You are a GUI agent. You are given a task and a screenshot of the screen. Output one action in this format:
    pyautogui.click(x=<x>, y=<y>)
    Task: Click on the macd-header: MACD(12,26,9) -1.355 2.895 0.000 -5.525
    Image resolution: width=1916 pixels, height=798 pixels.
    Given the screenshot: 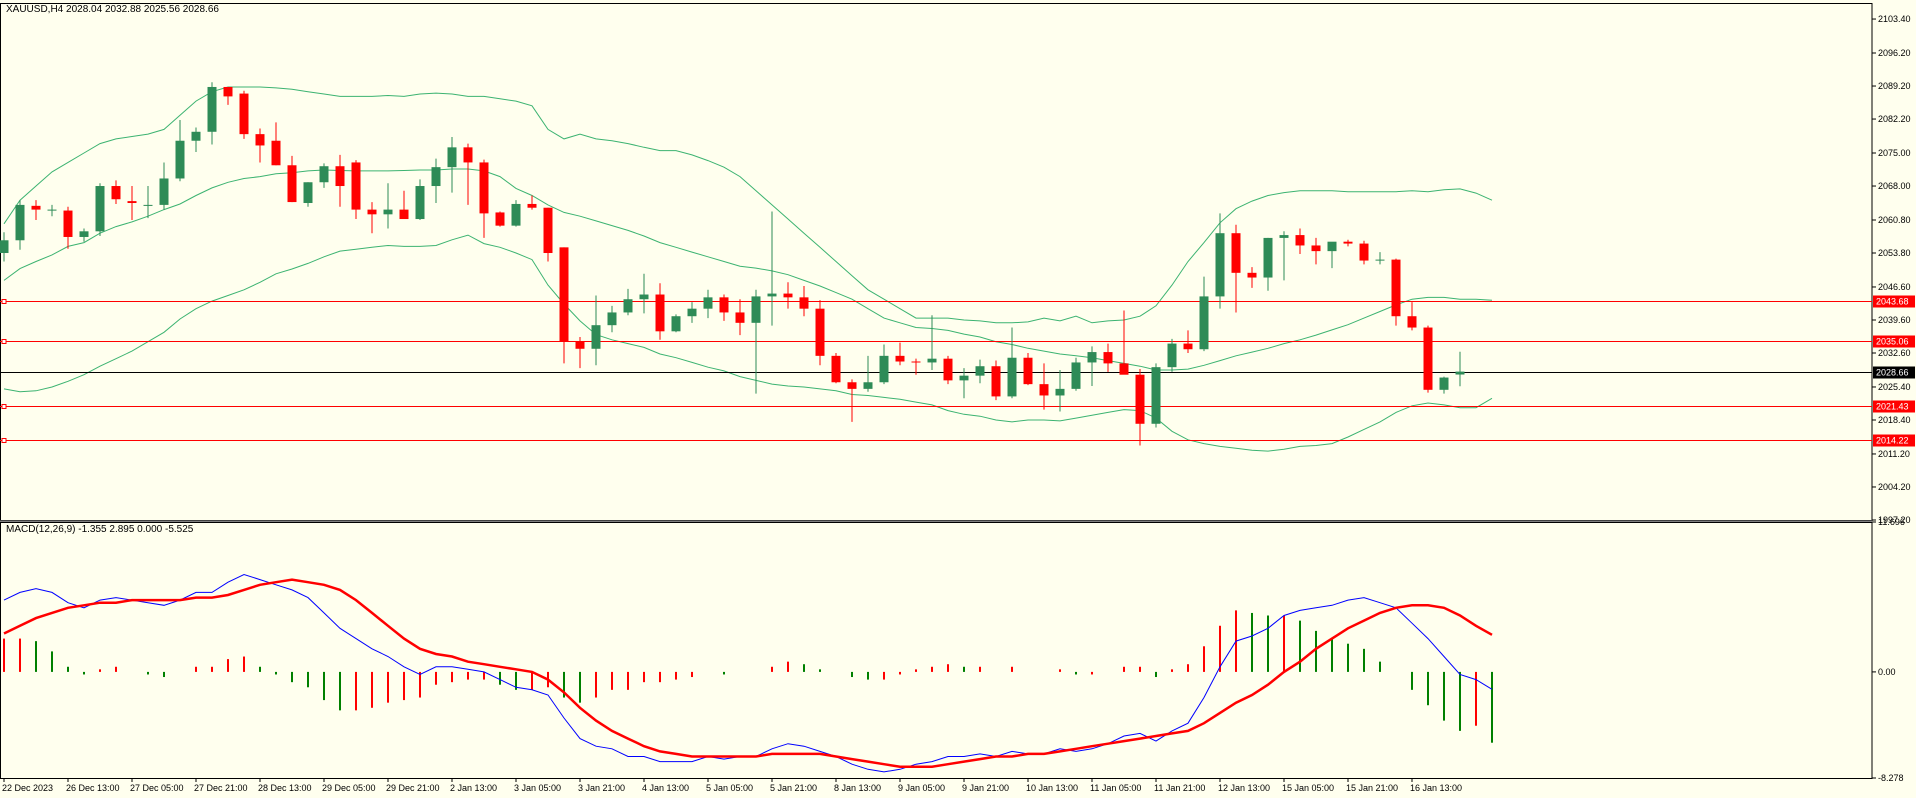 What is the action you would take?
    pyautogui.click(x=100, y=529)
    